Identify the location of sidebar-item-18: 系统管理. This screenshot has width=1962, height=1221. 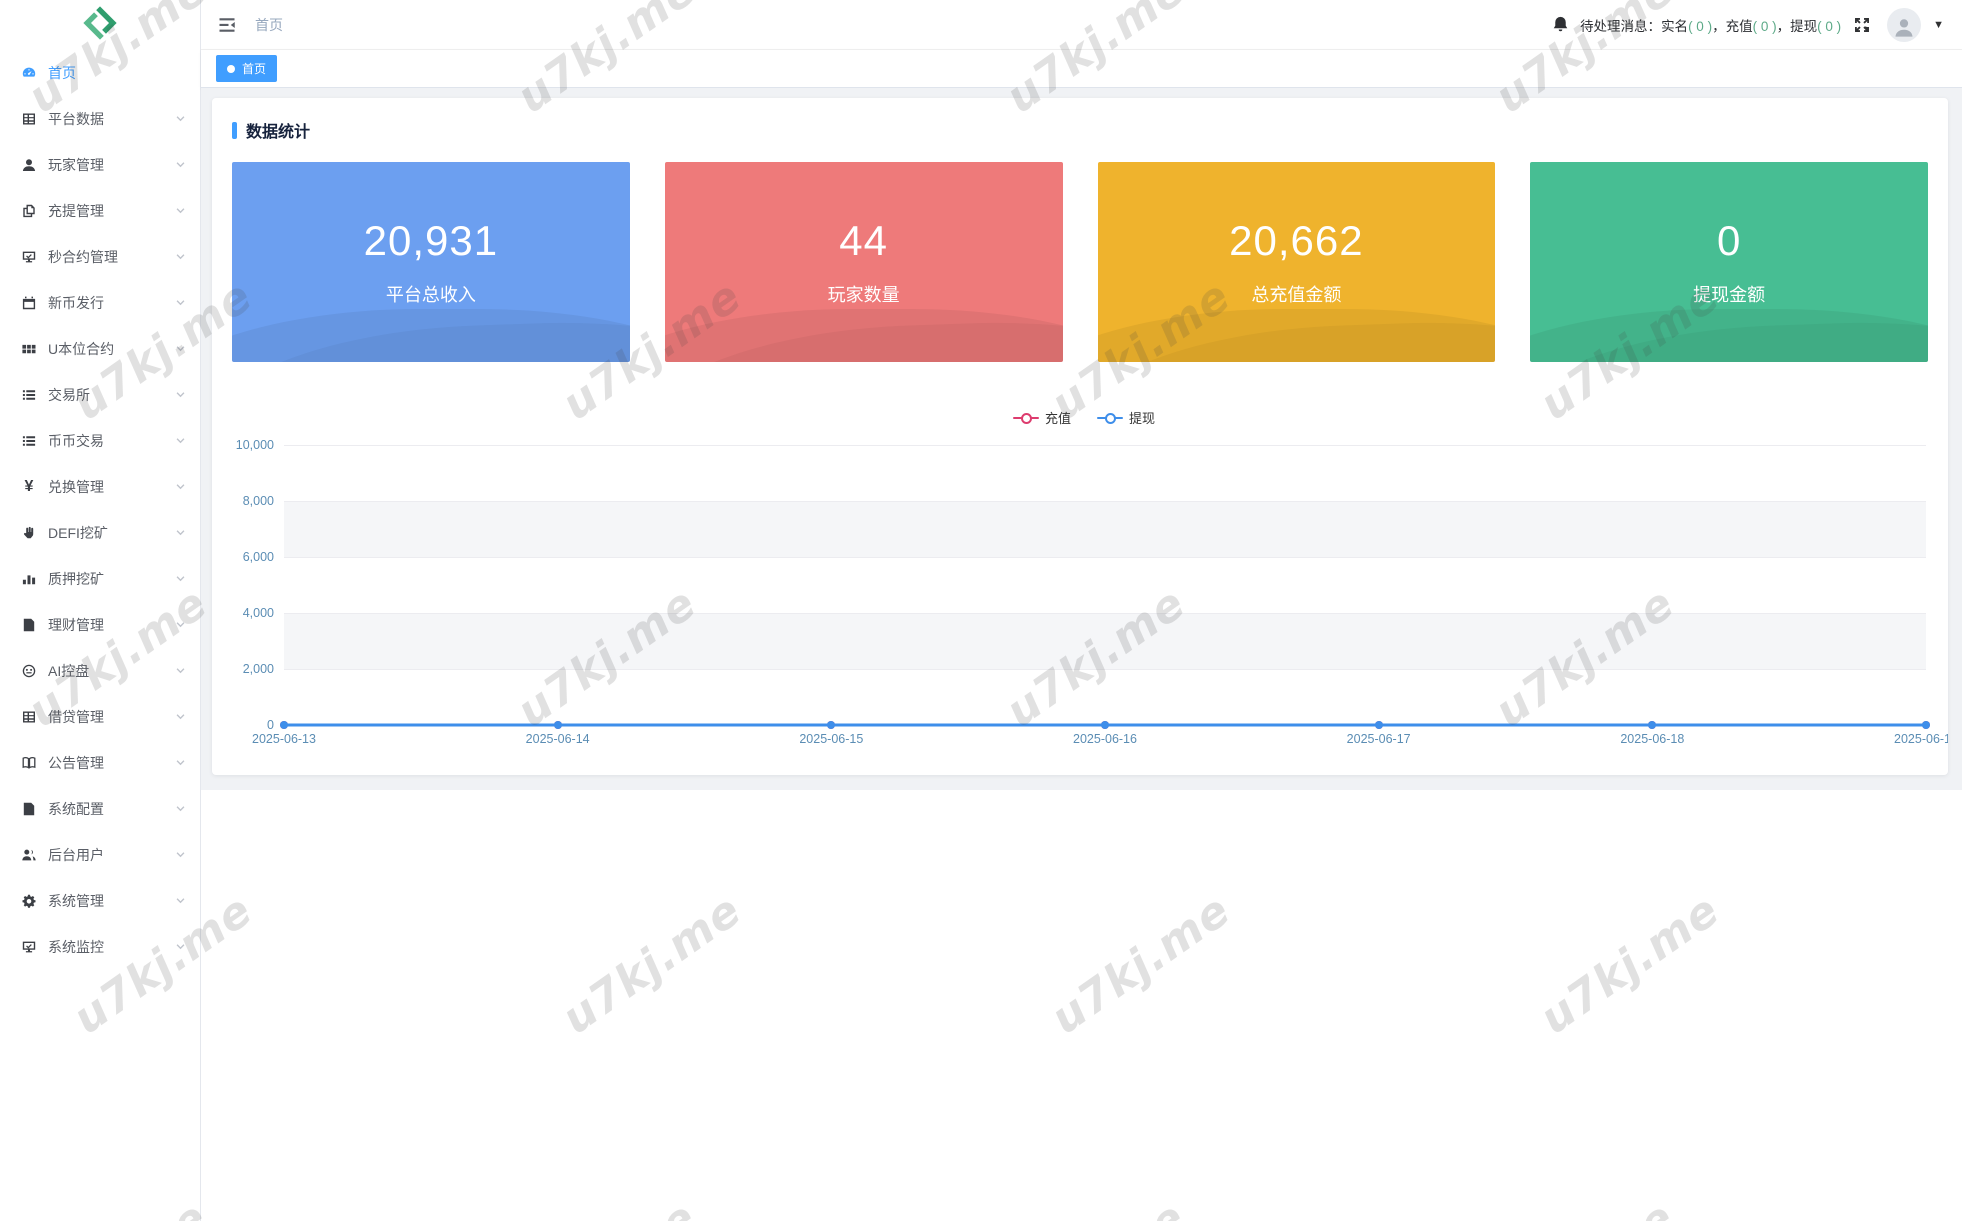
(100, 901).